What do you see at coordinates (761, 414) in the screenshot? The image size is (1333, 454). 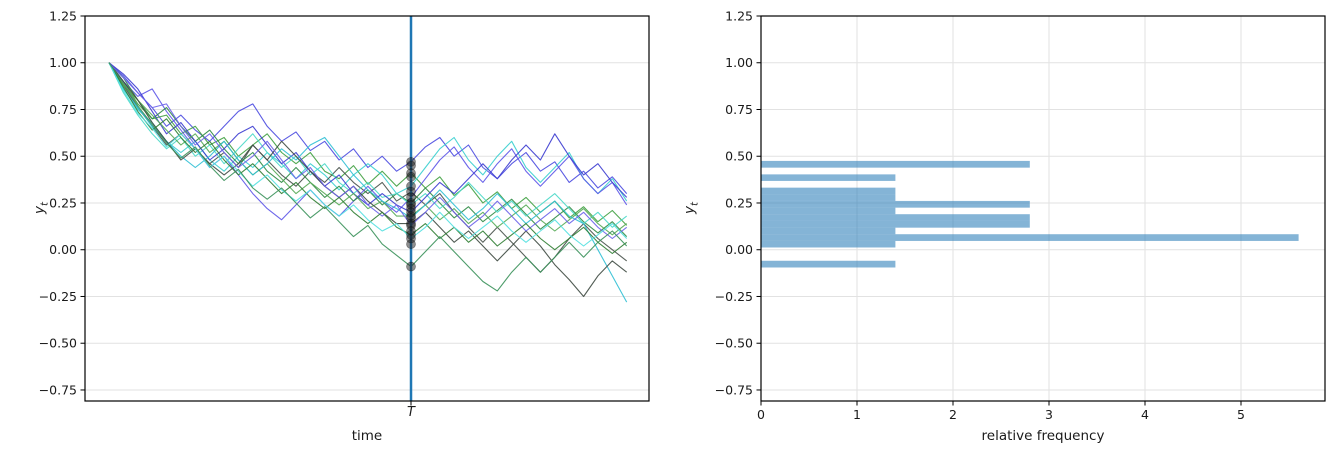 I see `x-tick-label: 0` at bounding box center [761, 414].